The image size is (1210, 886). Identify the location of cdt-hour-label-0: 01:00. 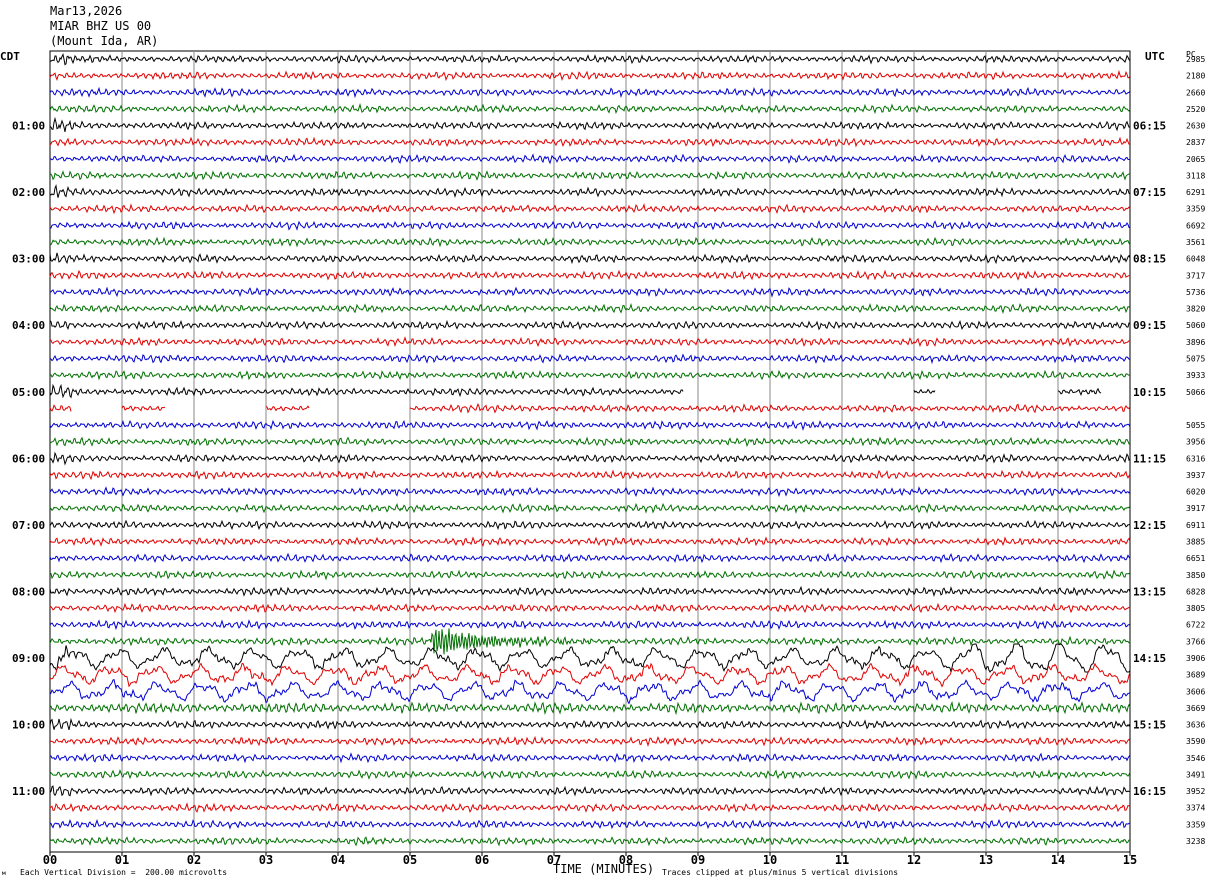
(28, 126).